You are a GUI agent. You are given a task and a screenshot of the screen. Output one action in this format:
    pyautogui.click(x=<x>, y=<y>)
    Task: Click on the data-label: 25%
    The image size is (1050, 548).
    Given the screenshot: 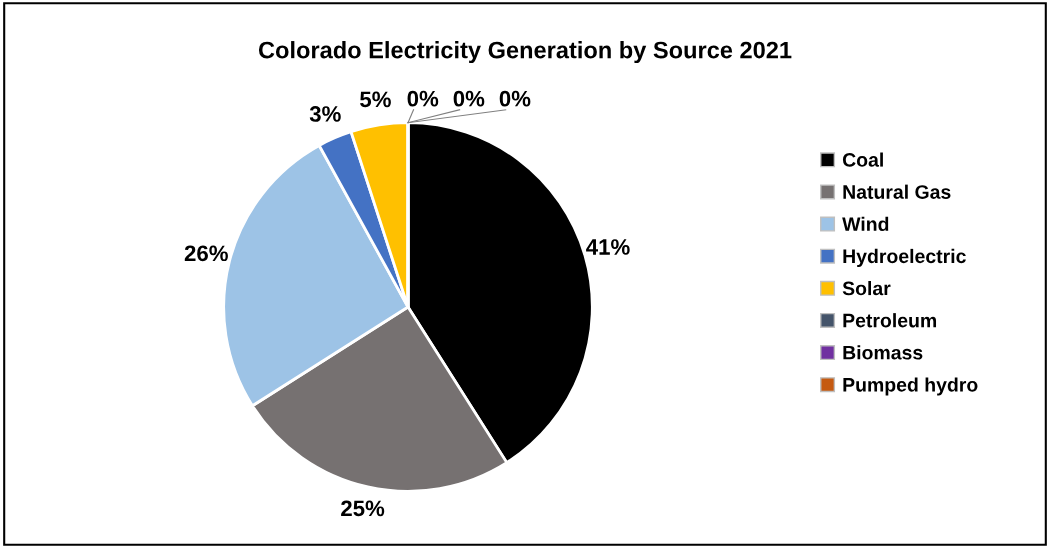 What is the action you would take?
    pyautogui.click(x=363, y=508)
    